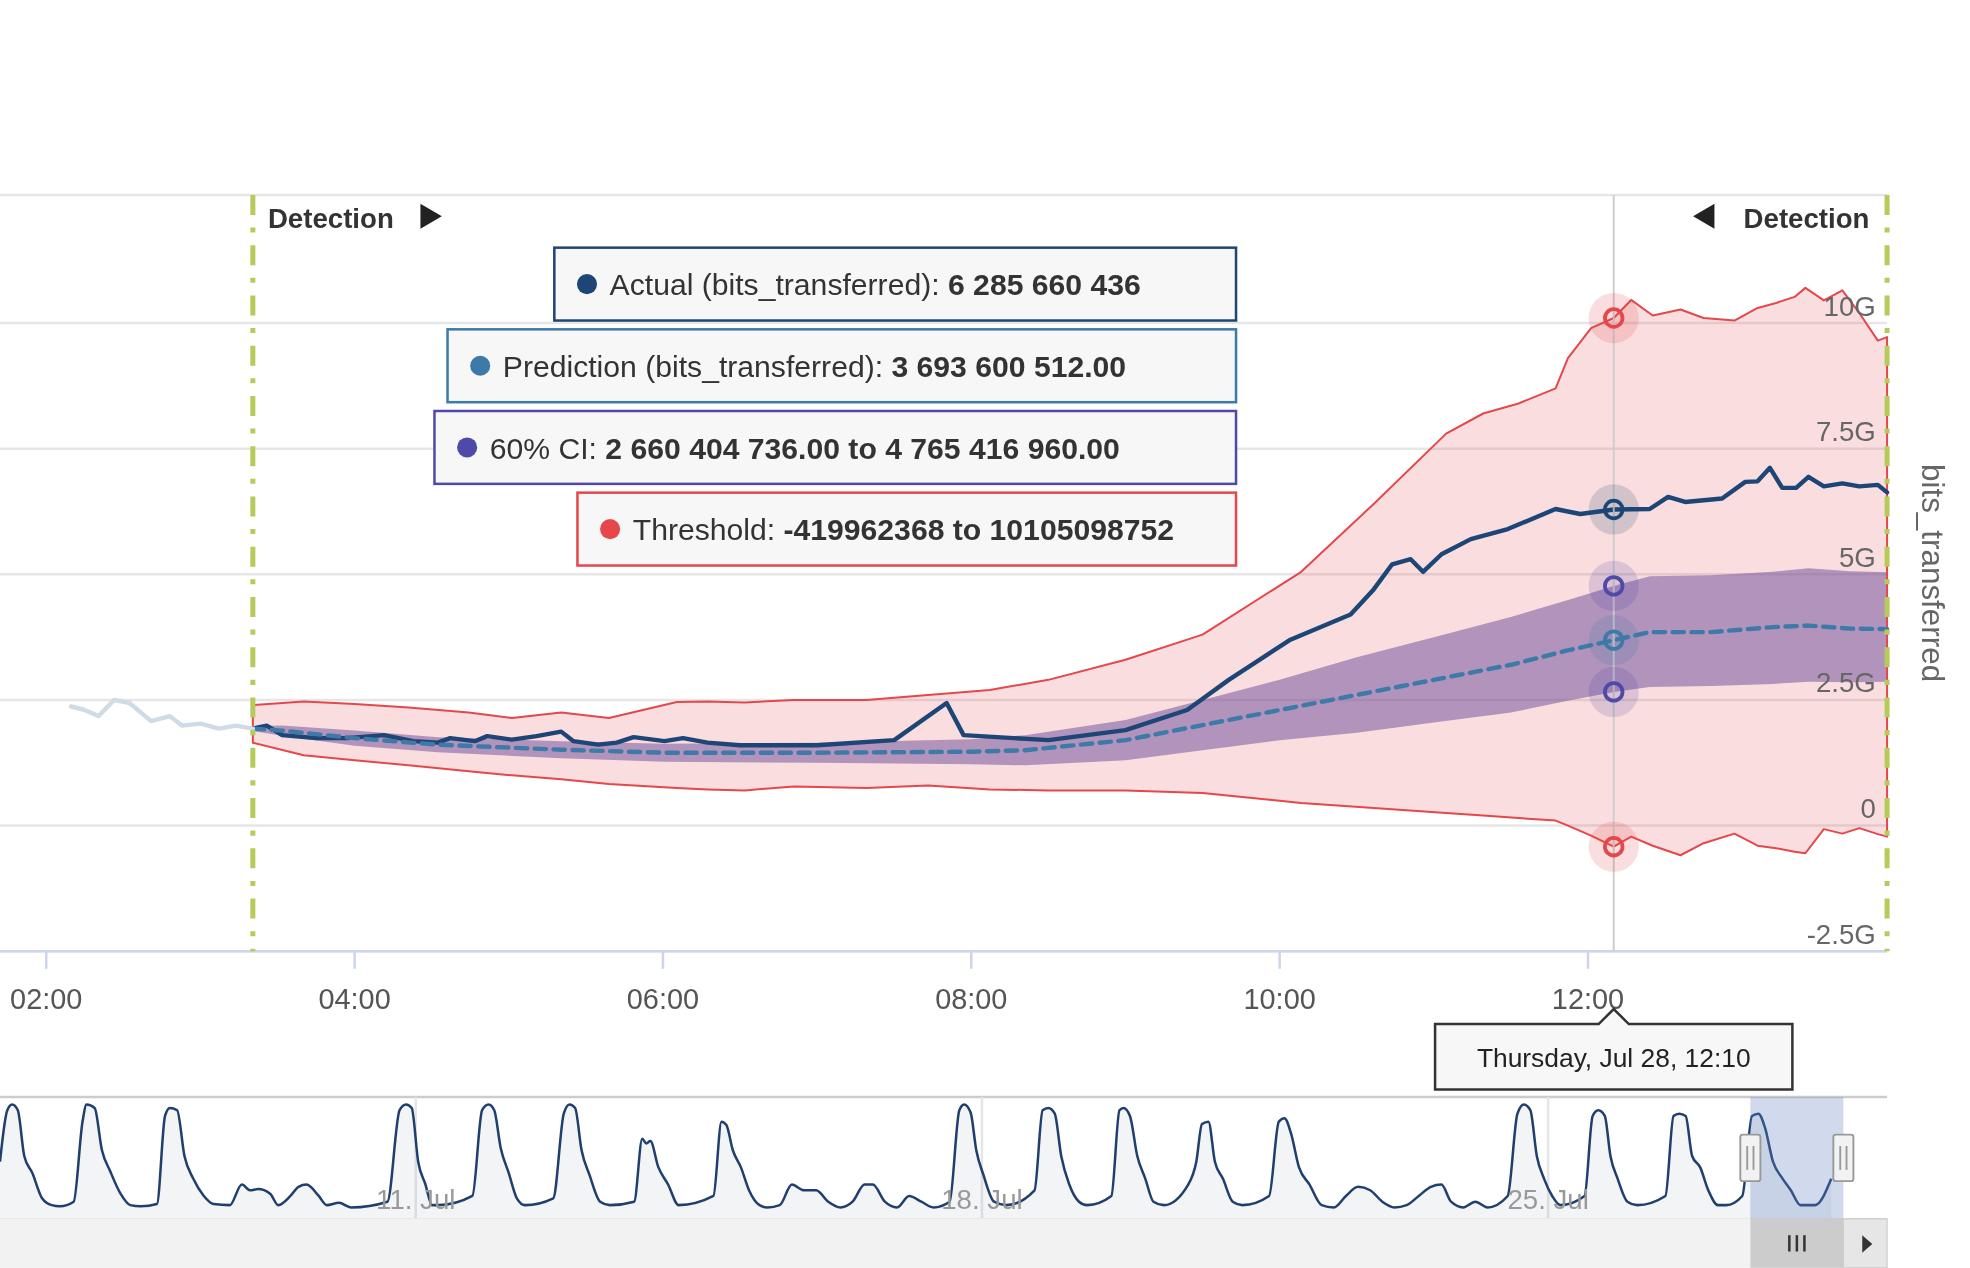 The image size is (1970, 1268). I want to click on x-tick-label: 10:00, so click(1279, 999).